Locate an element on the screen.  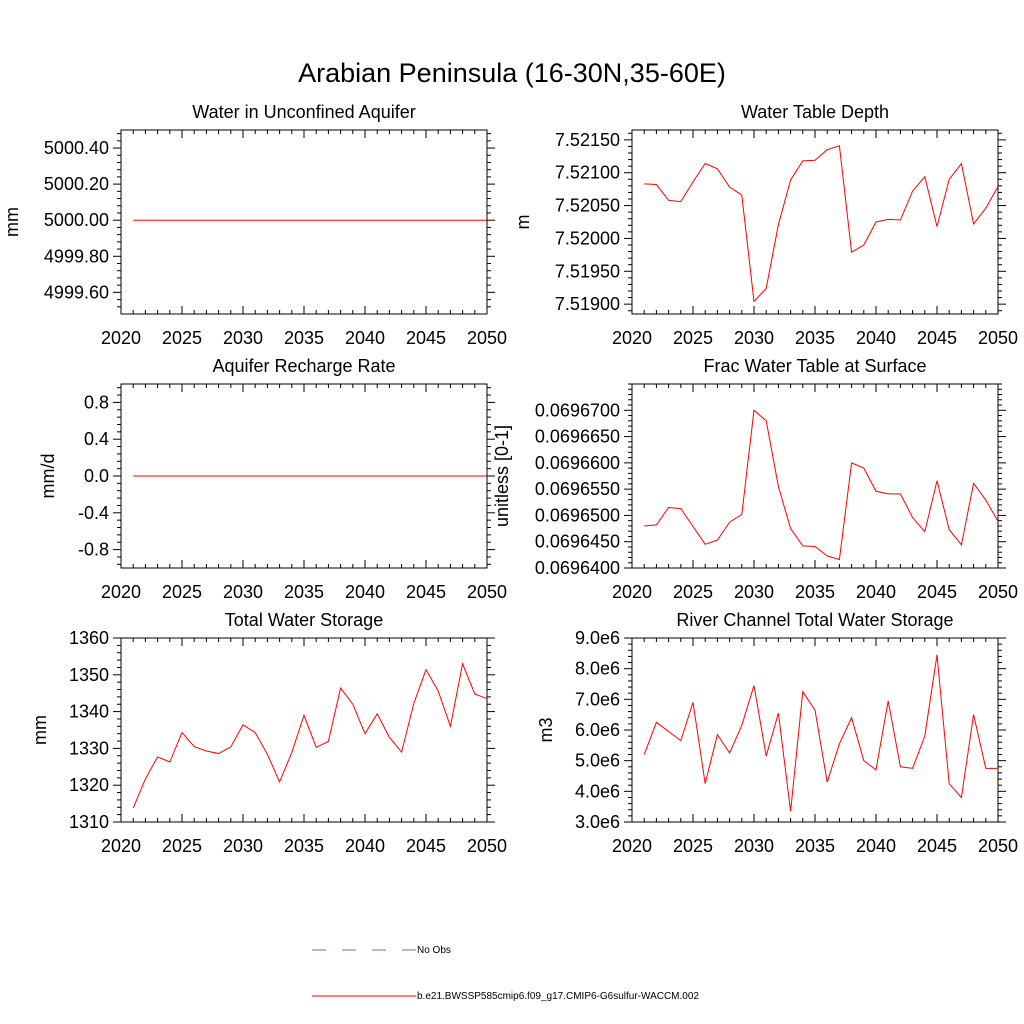
y-tick-label: 1310 is located at coordinates (89, 822).